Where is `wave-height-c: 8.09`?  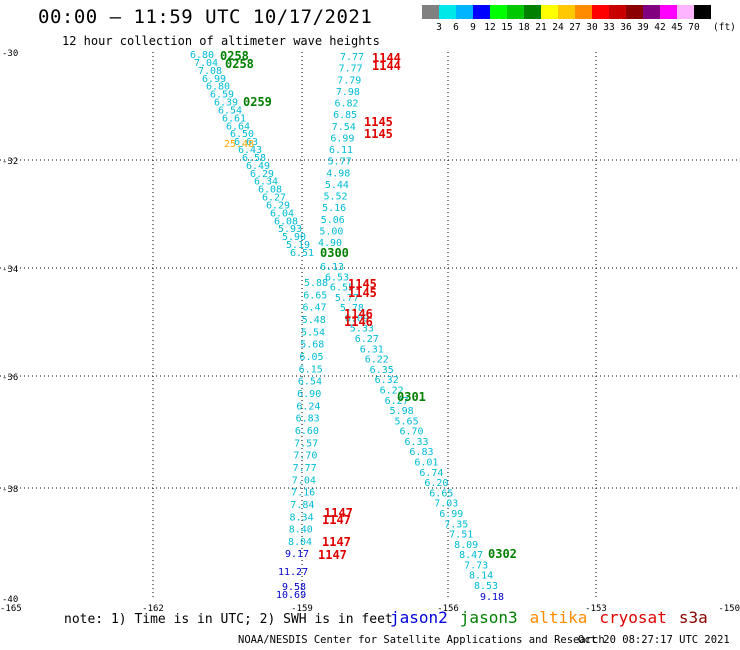
wave-height-c: 8.09 is located at coordinates (466, 545).